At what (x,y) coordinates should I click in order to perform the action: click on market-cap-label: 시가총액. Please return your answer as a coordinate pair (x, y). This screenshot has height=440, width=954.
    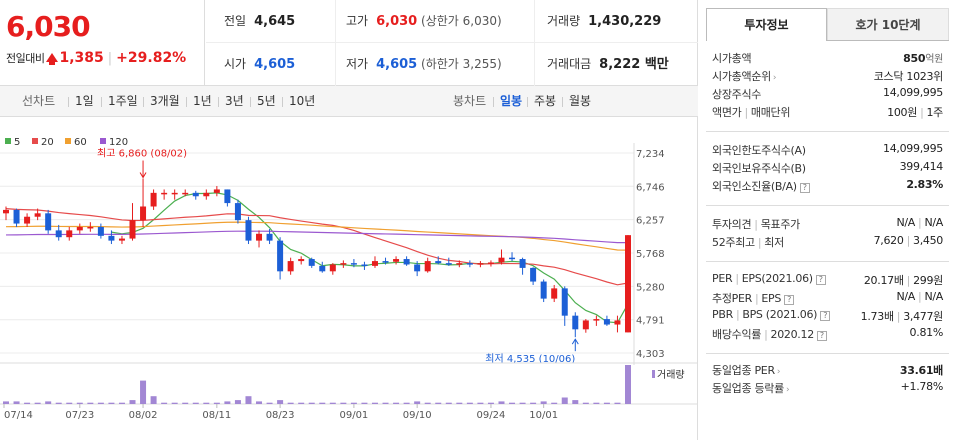
    Looking at the image, I should click on (732, 58).